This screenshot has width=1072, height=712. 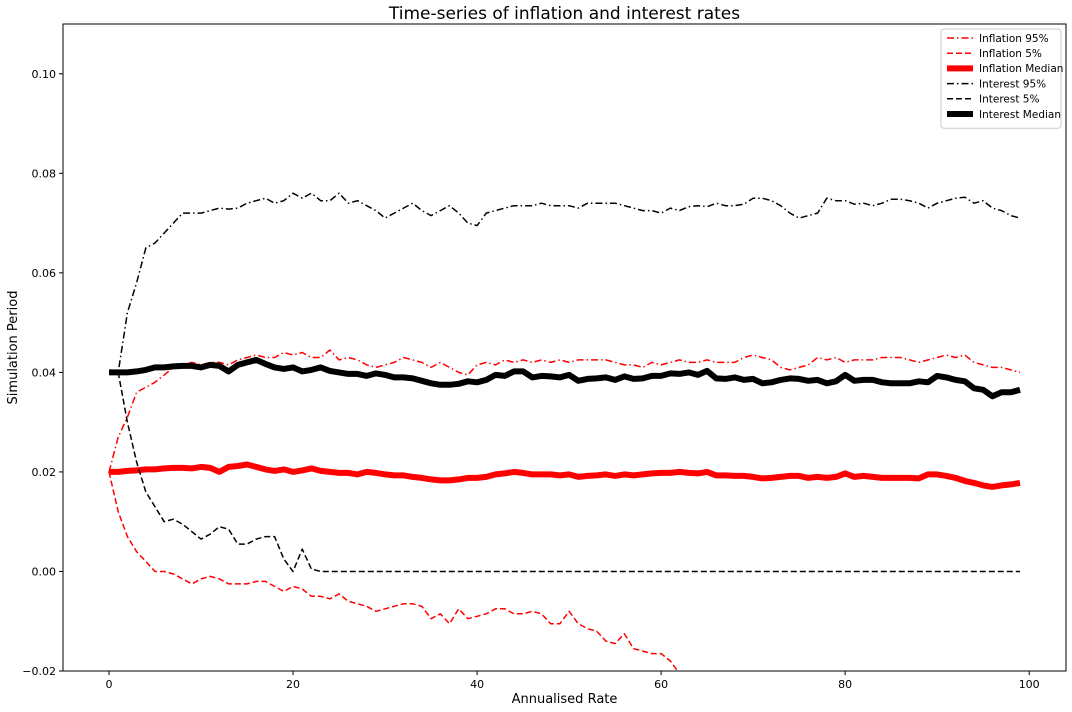 What do you see at coordinates (44, 472) in the screenshot?
I see `y-tick-label: 0.02` at bounding box center [44, 472].